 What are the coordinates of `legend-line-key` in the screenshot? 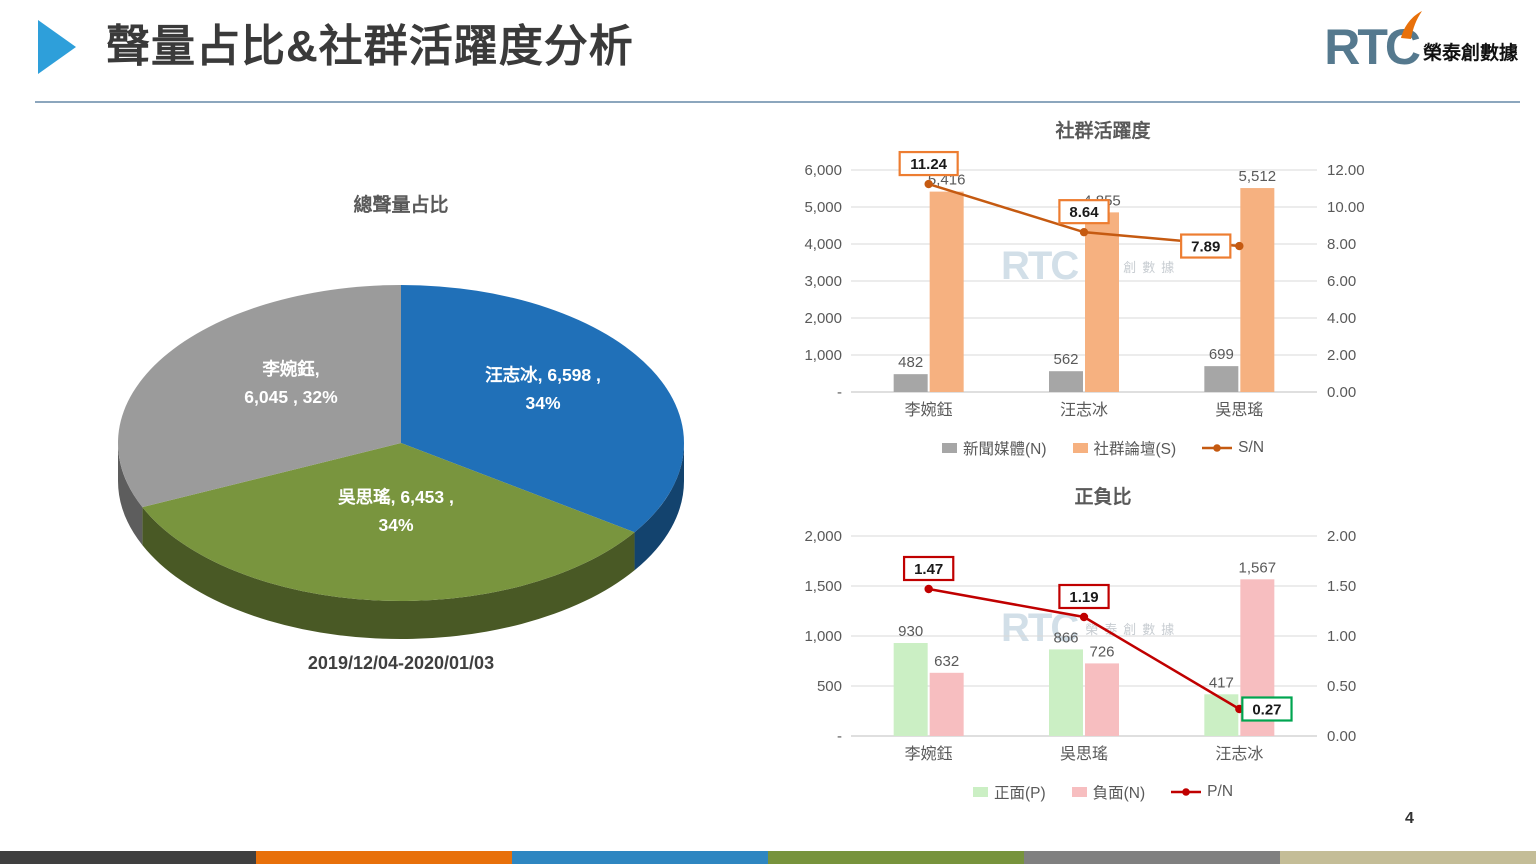 It's located at (1186, 792).